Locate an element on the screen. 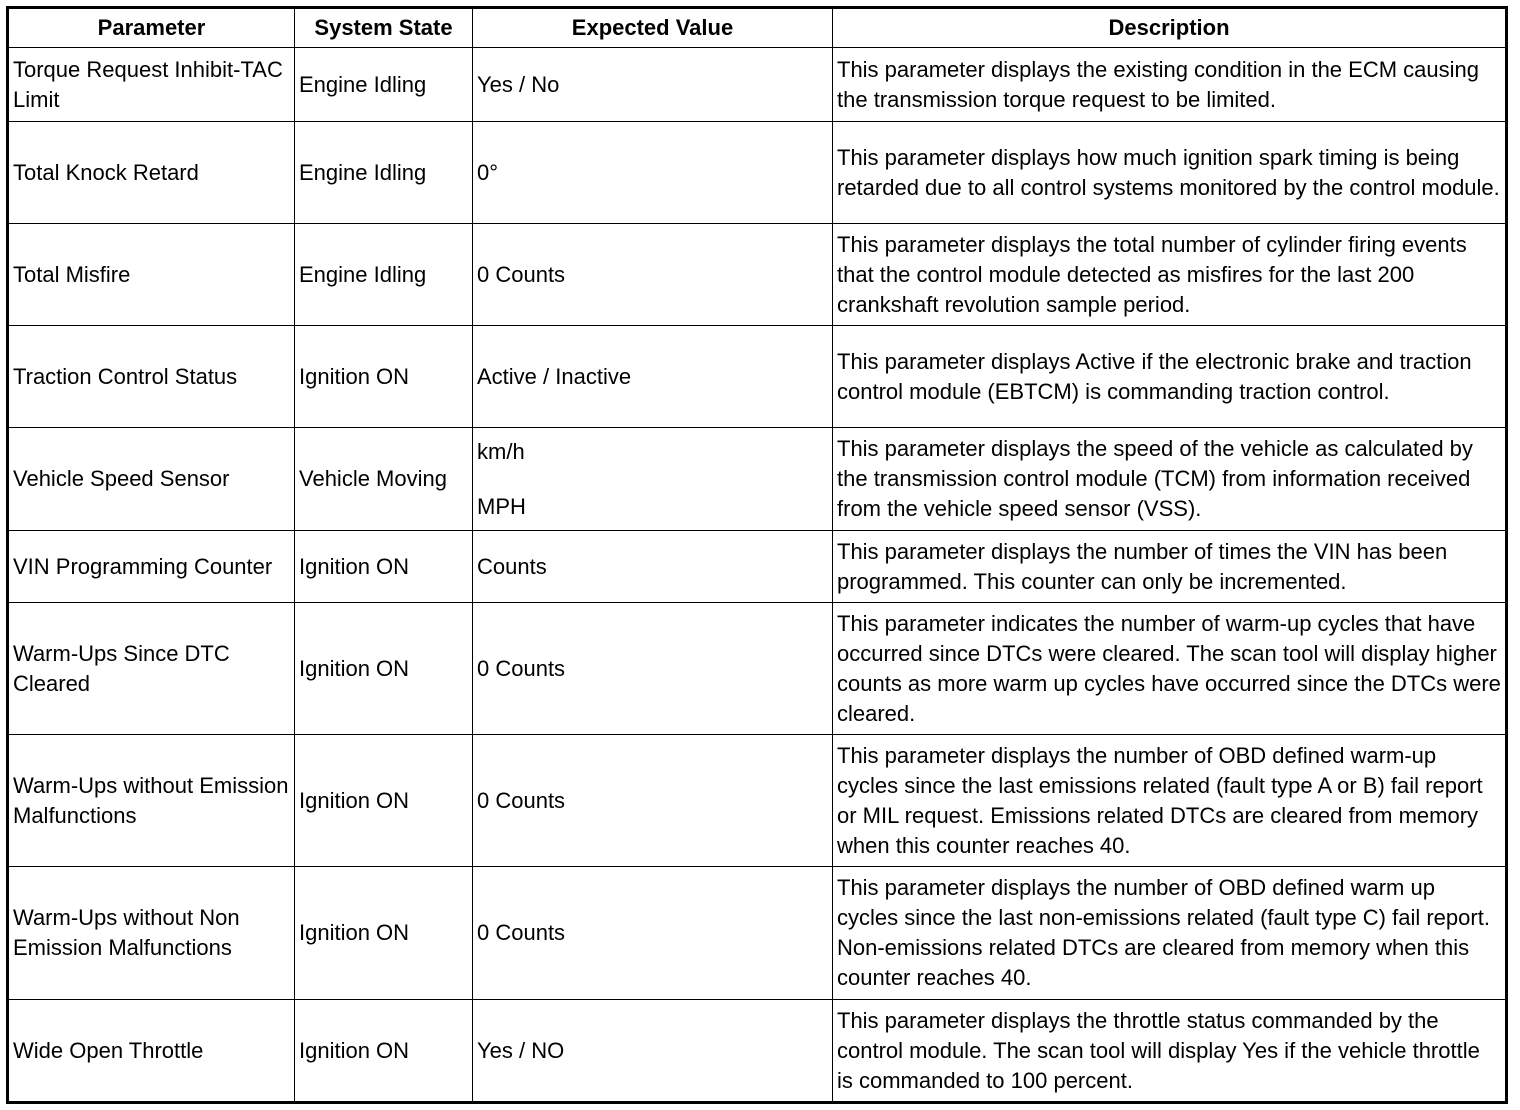  expected-value-cell: Yes / NO is located at coordinates (652, 1051).